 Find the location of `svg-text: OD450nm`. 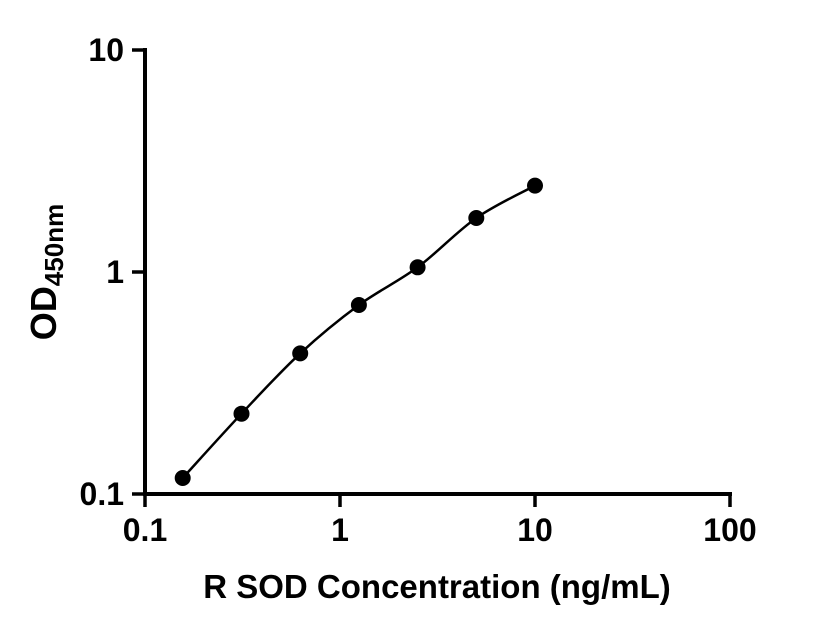

svg-text: OD450nm is located at coordinates (46, 272).